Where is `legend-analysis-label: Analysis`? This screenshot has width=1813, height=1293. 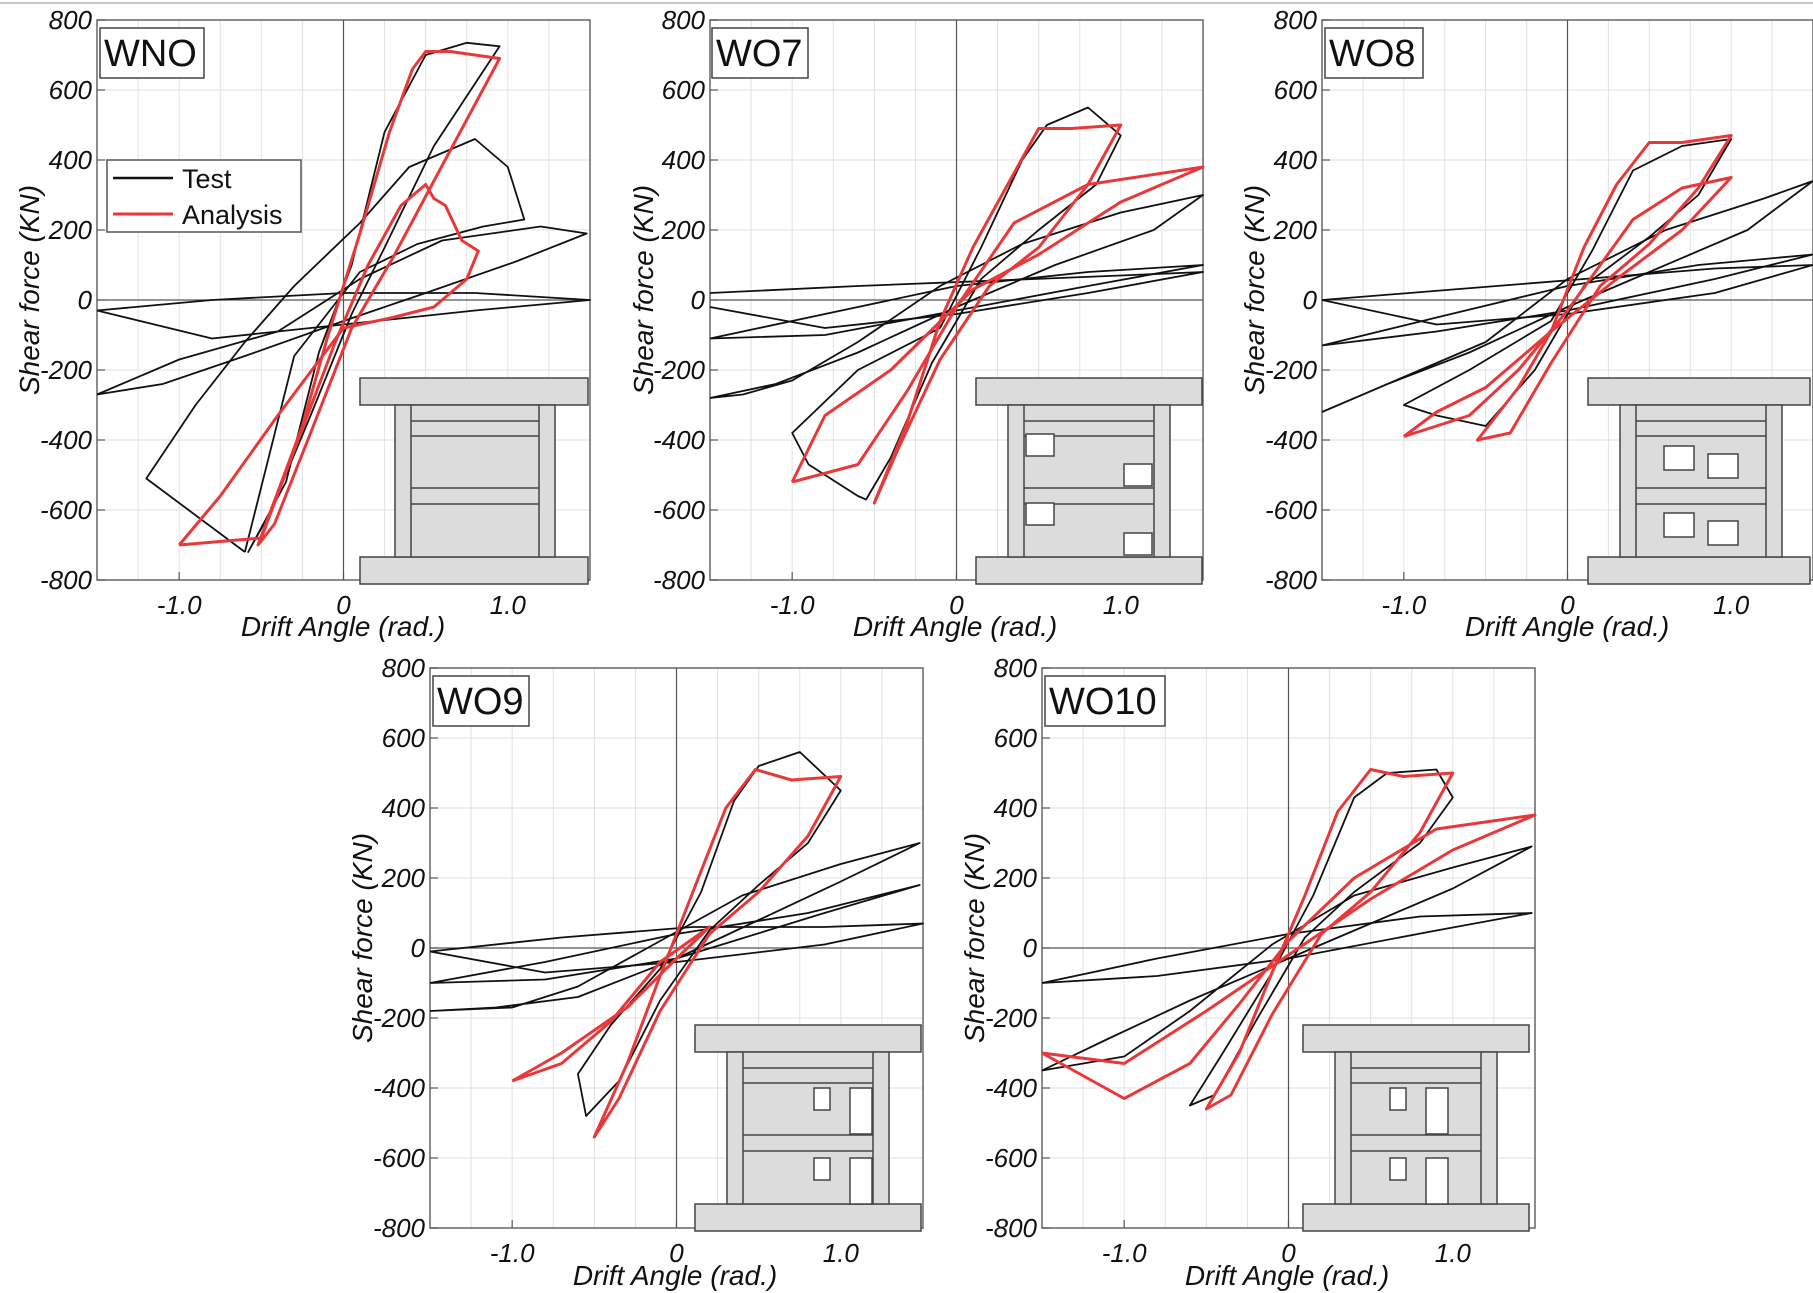
legend-analysis-label: Analysis is located at coordinates (232, 215).